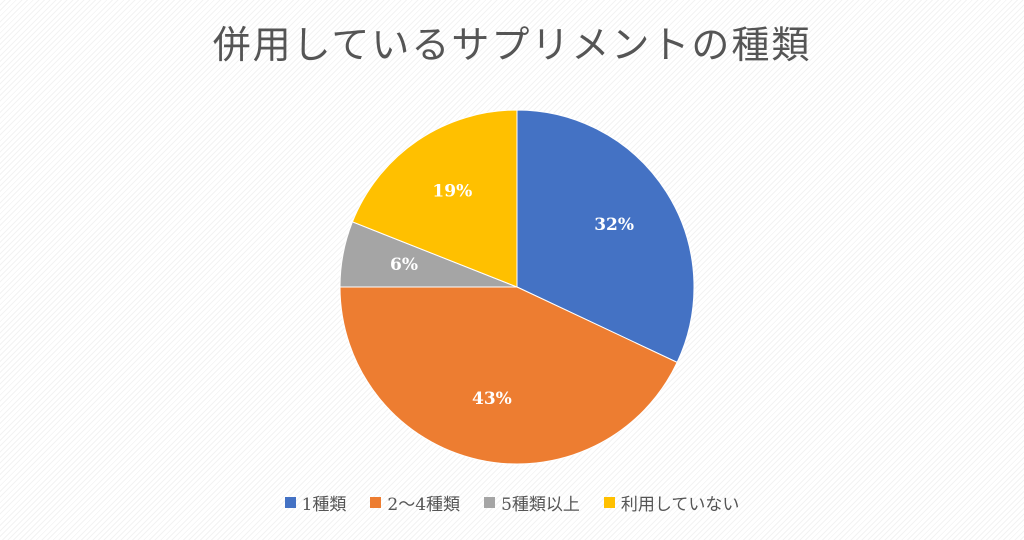 The width and height of the screenshot is (1024, 540). I want to click on data-label: 19%, so click(452, 191).